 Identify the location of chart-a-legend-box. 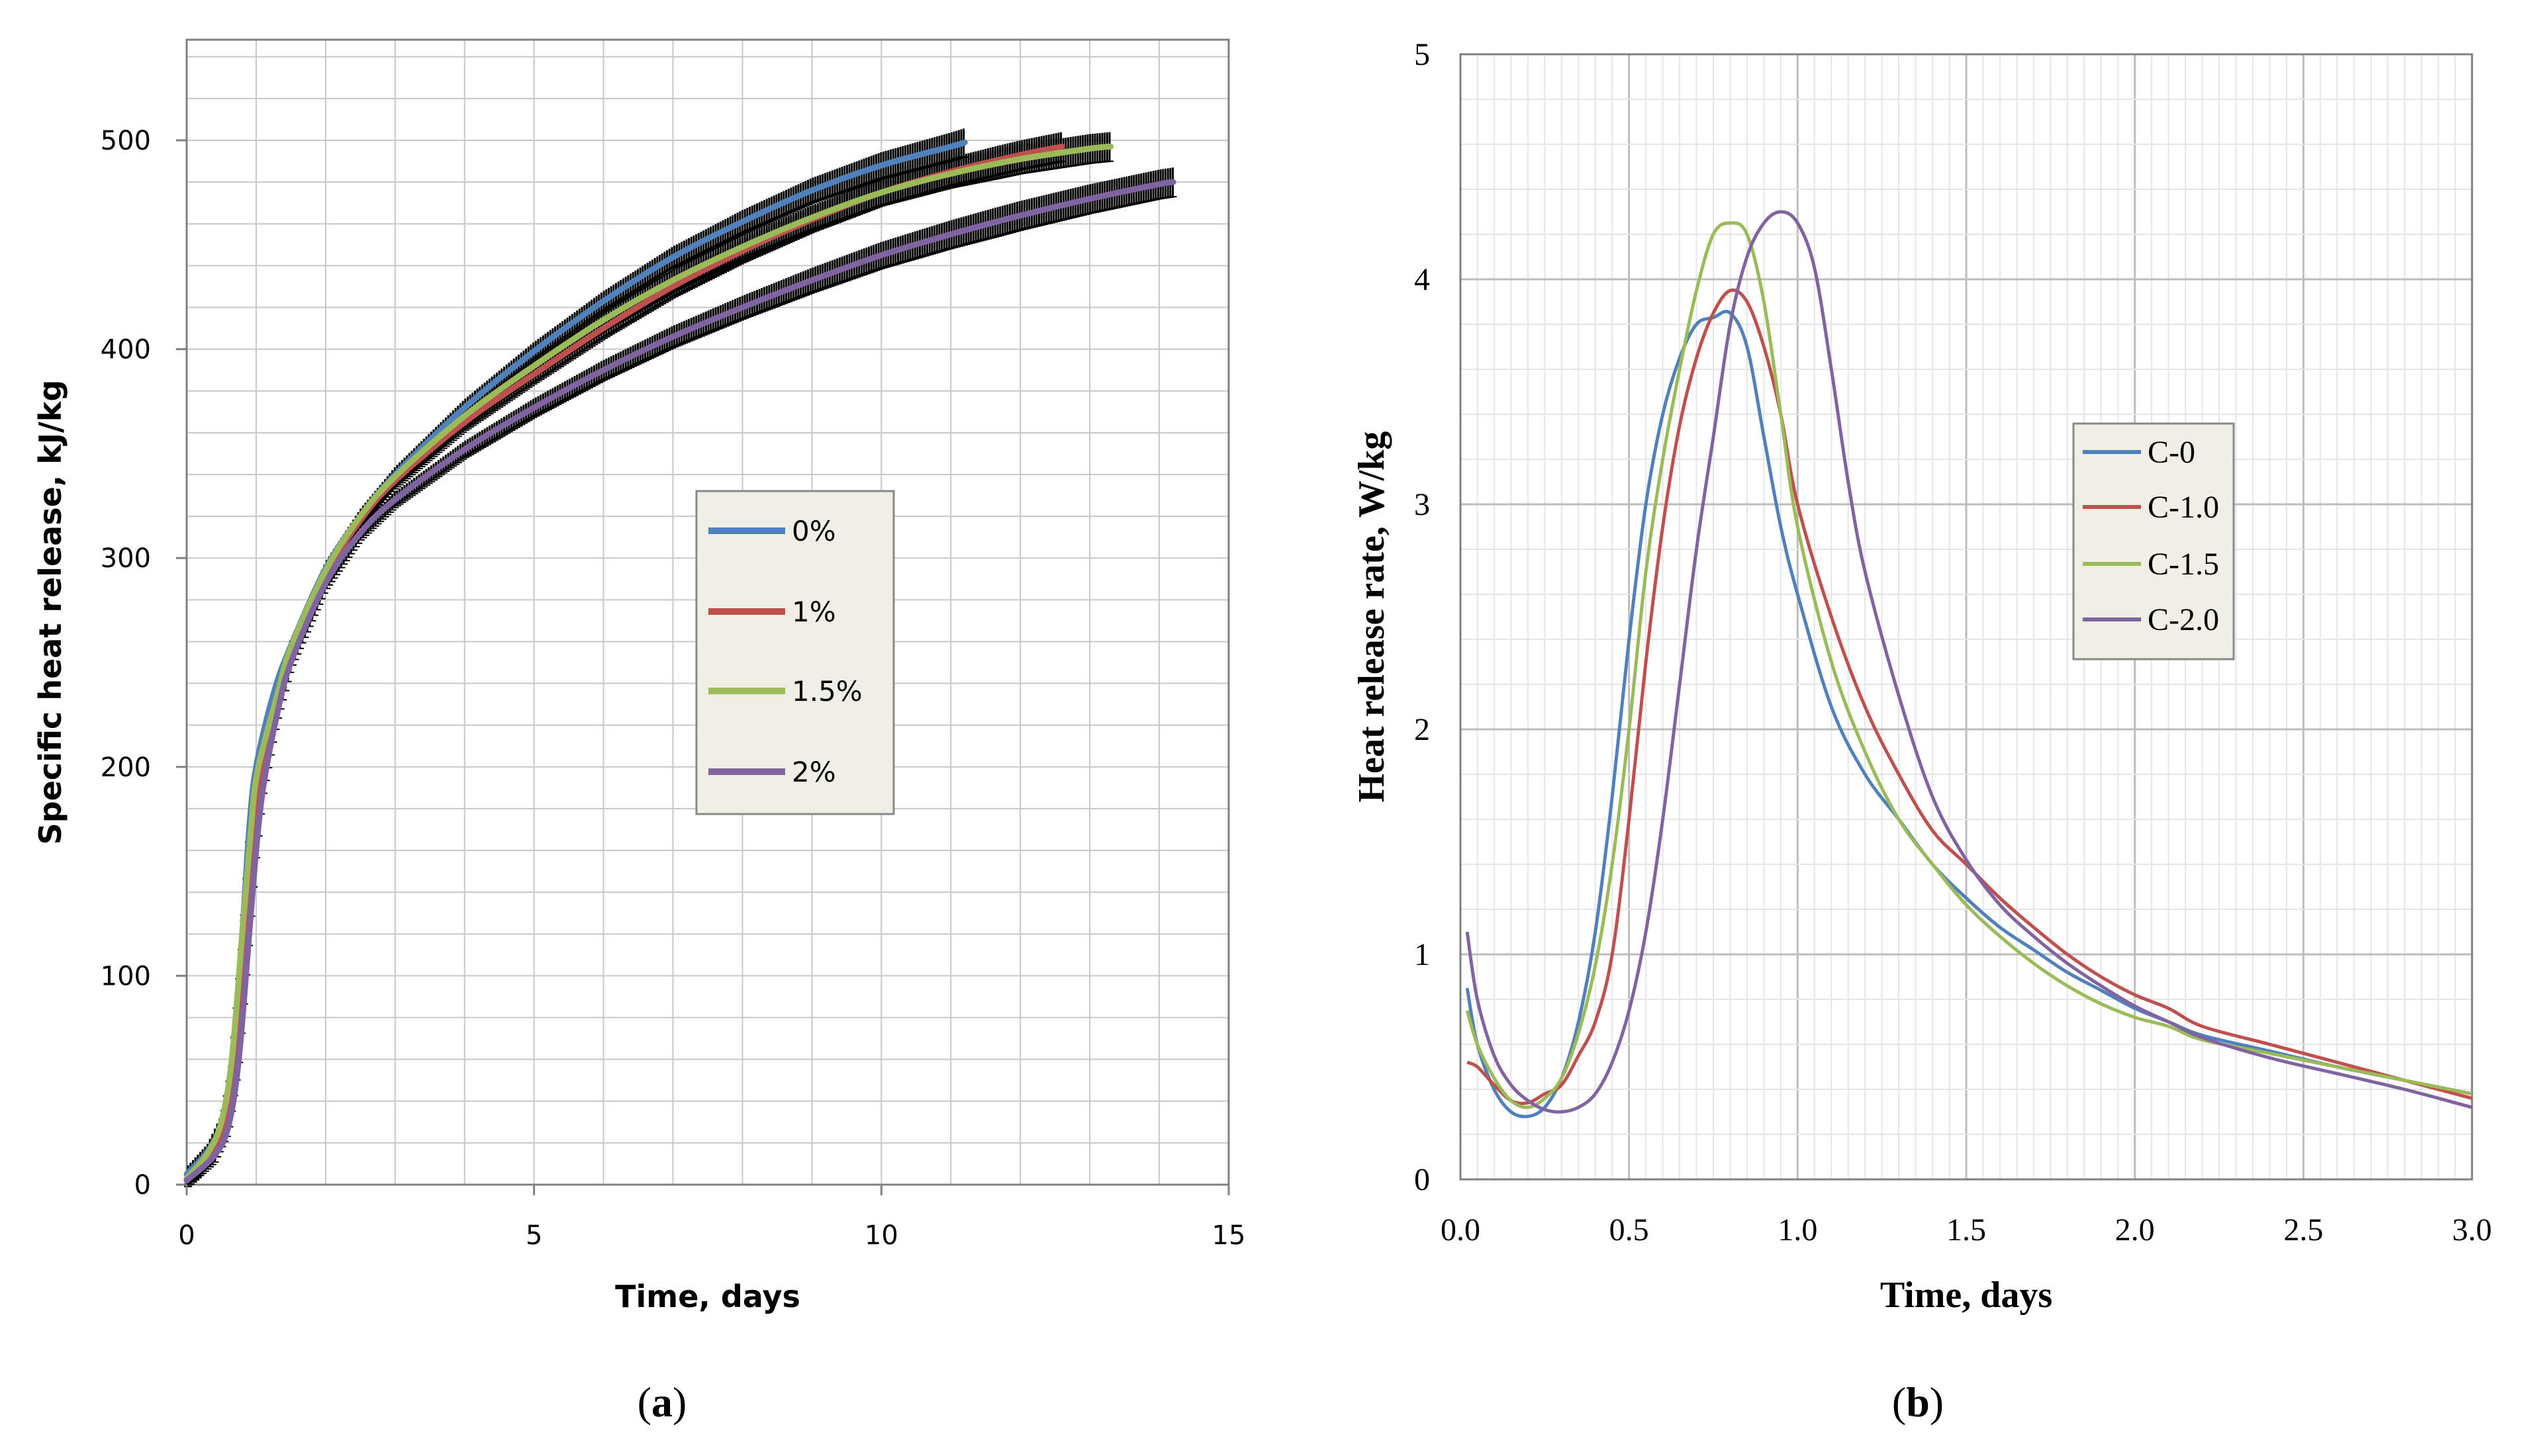
(795, 653).